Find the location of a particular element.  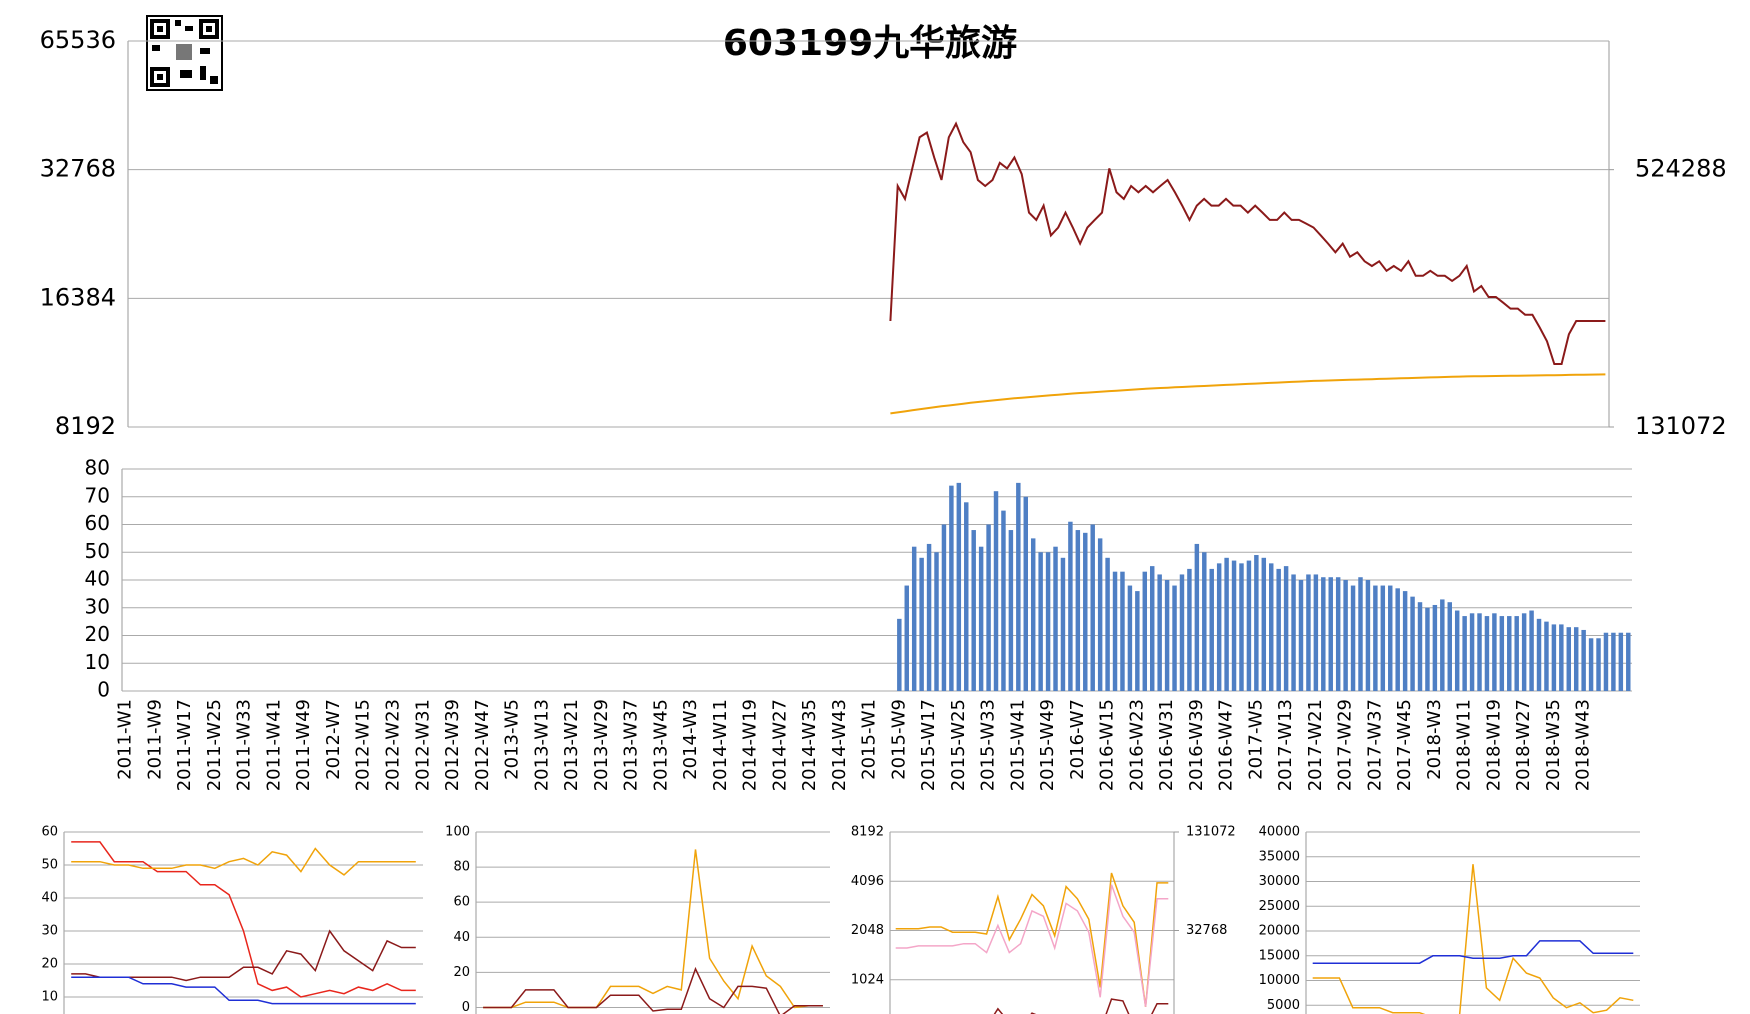

y-tick-label: 0 is located at coordinates (466, 1007).